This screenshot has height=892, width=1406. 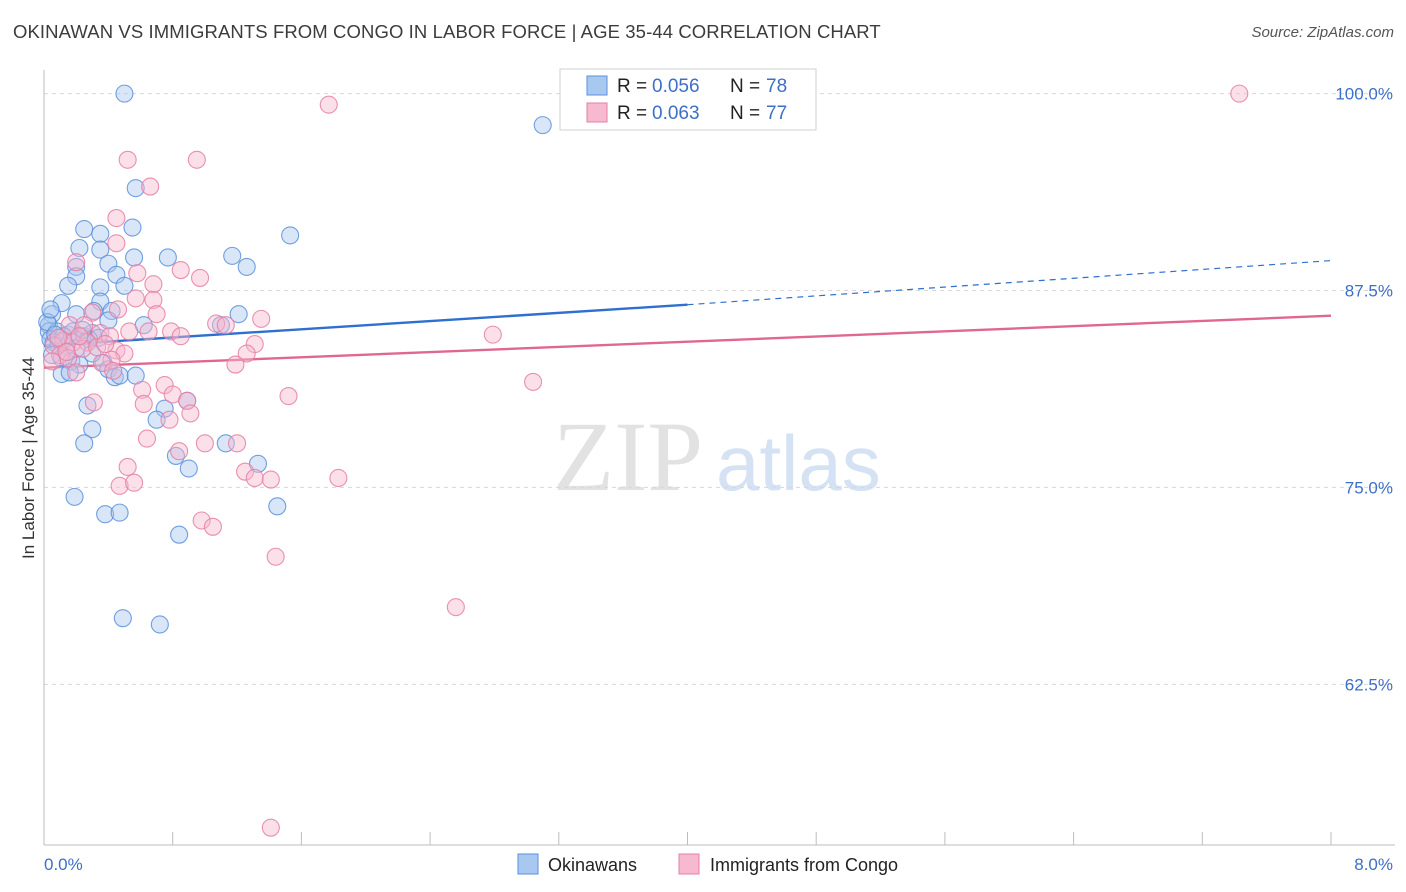 I want to click on x-tick-label: 0.0%, so click(x=63, y=864).